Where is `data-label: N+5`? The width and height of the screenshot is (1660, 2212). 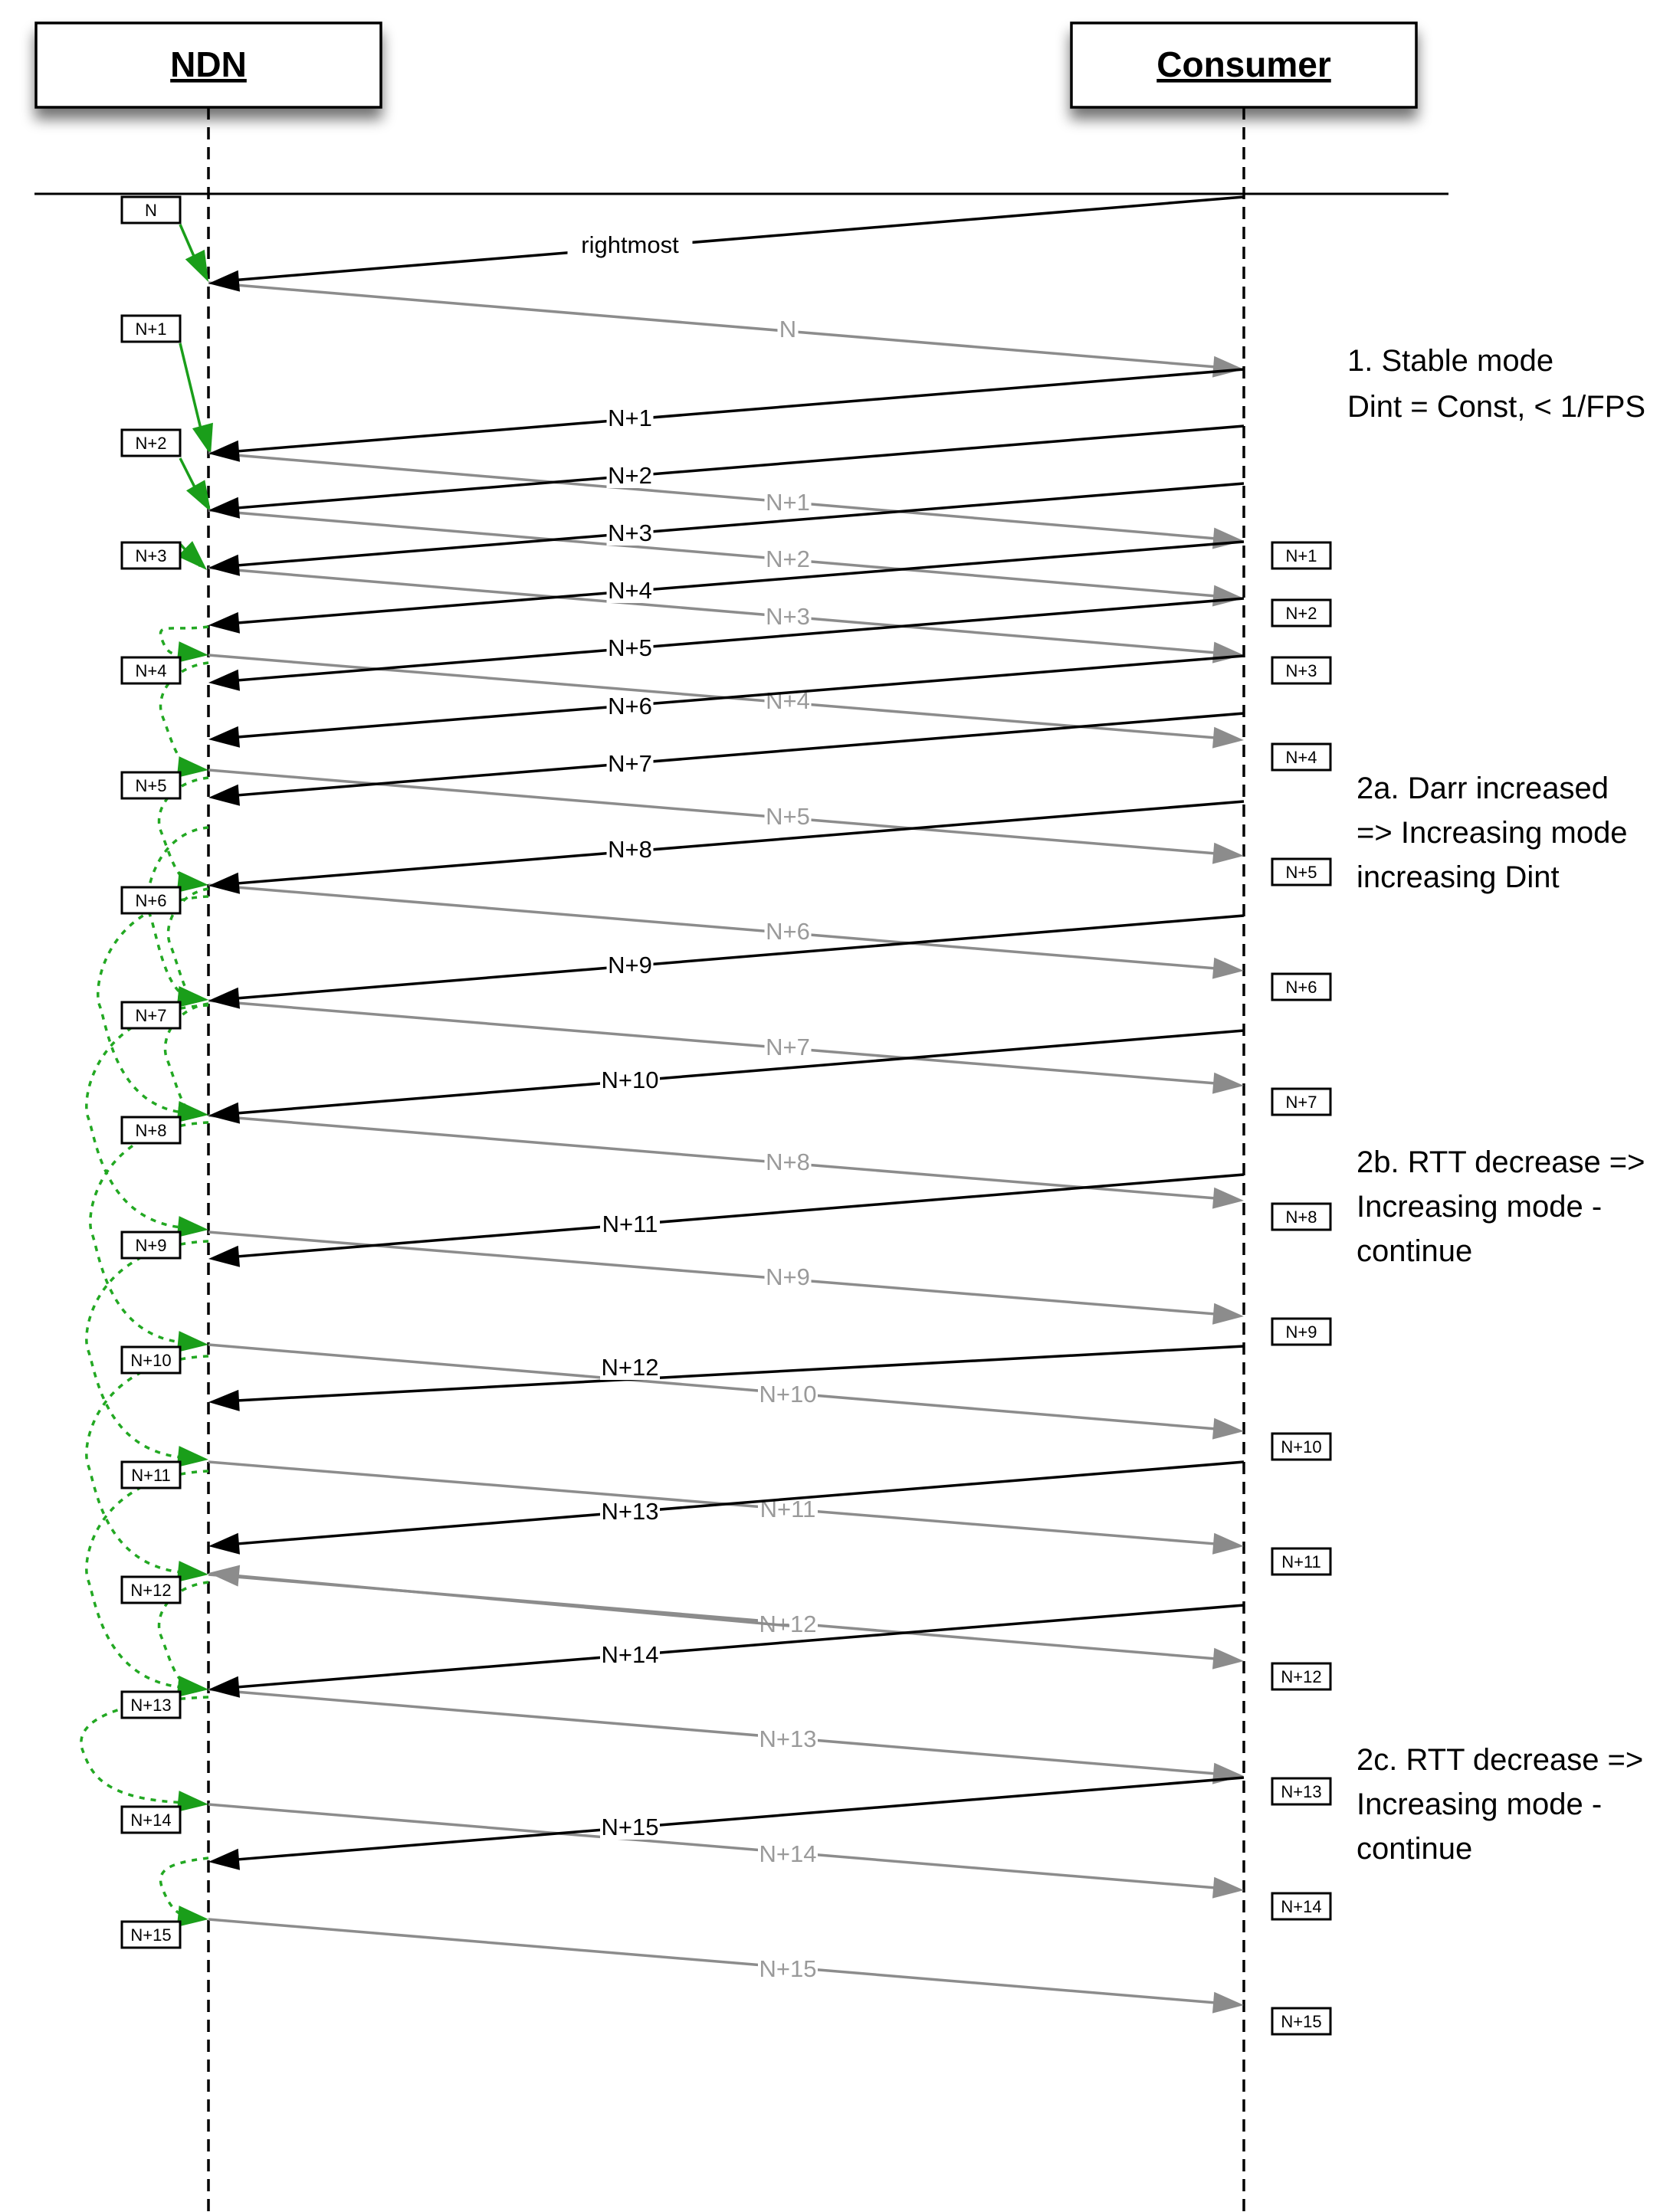
data-label: N+5 is located at coordinates (788, 816).